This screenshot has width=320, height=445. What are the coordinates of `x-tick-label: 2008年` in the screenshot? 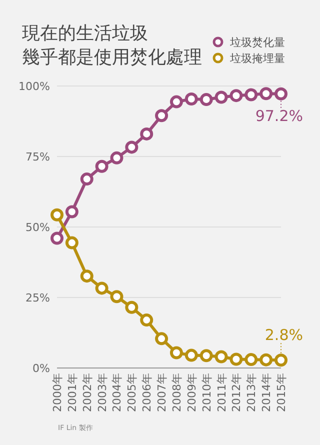 It's located at (177, 392).